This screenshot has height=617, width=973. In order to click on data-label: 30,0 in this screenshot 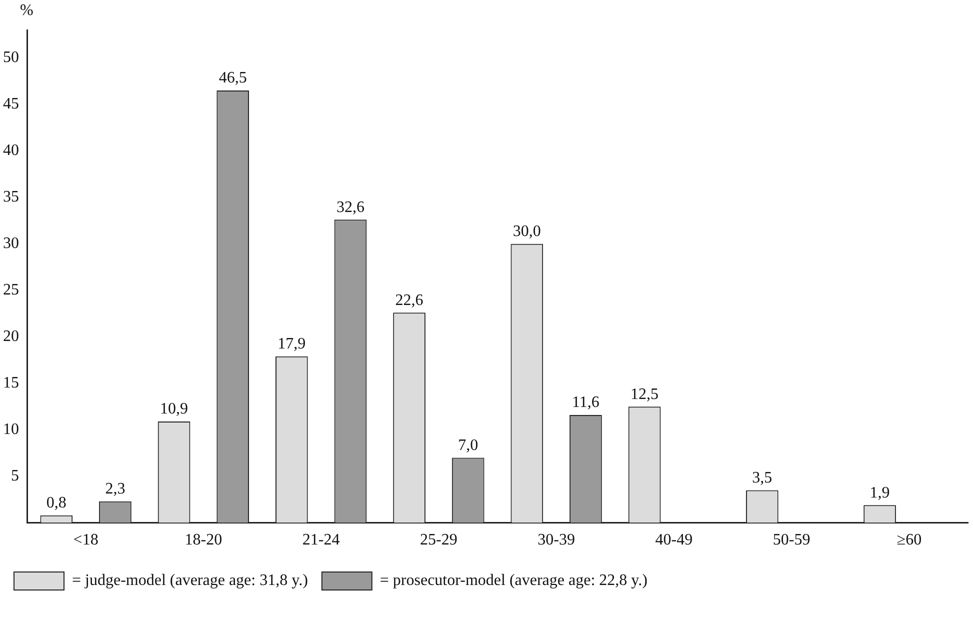, I will do `click(526, 231)`.